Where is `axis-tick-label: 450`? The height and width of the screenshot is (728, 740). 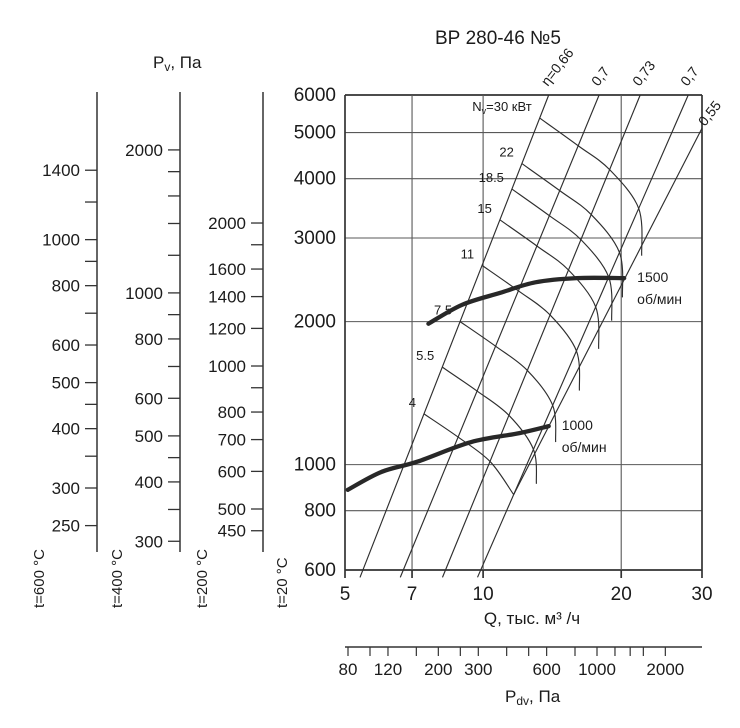 axis-tick-label: 450 is located at coordinates (232, 531).